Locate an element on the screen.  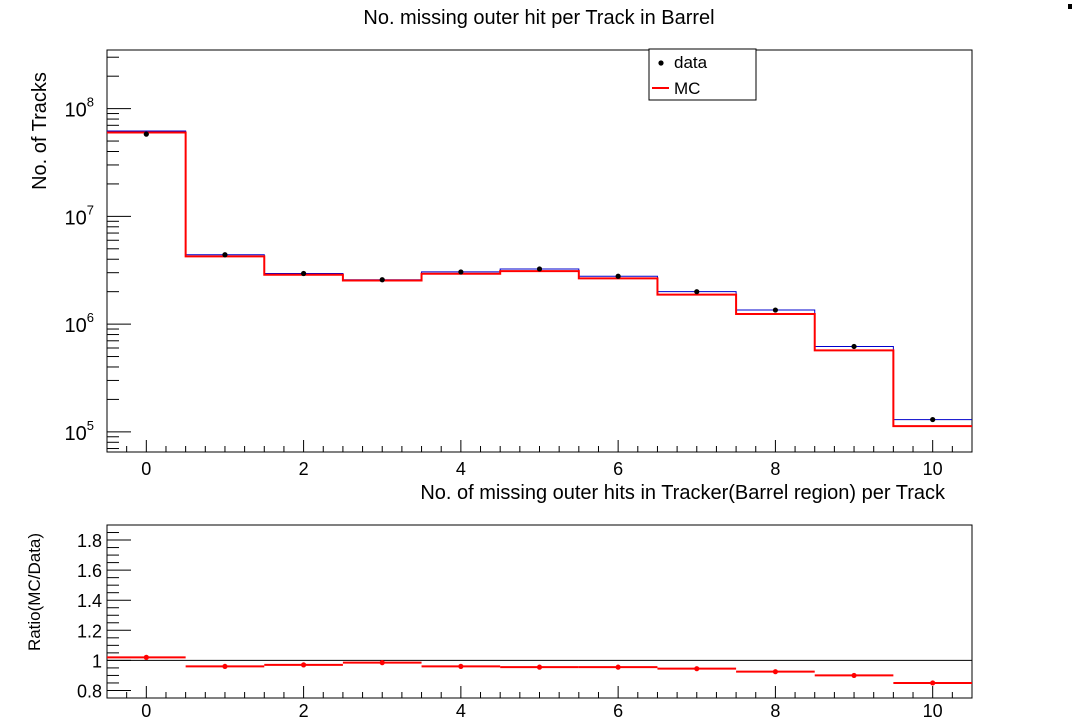
ratio-y-tick-label: 1.4 is located at coordinates (89, 601).